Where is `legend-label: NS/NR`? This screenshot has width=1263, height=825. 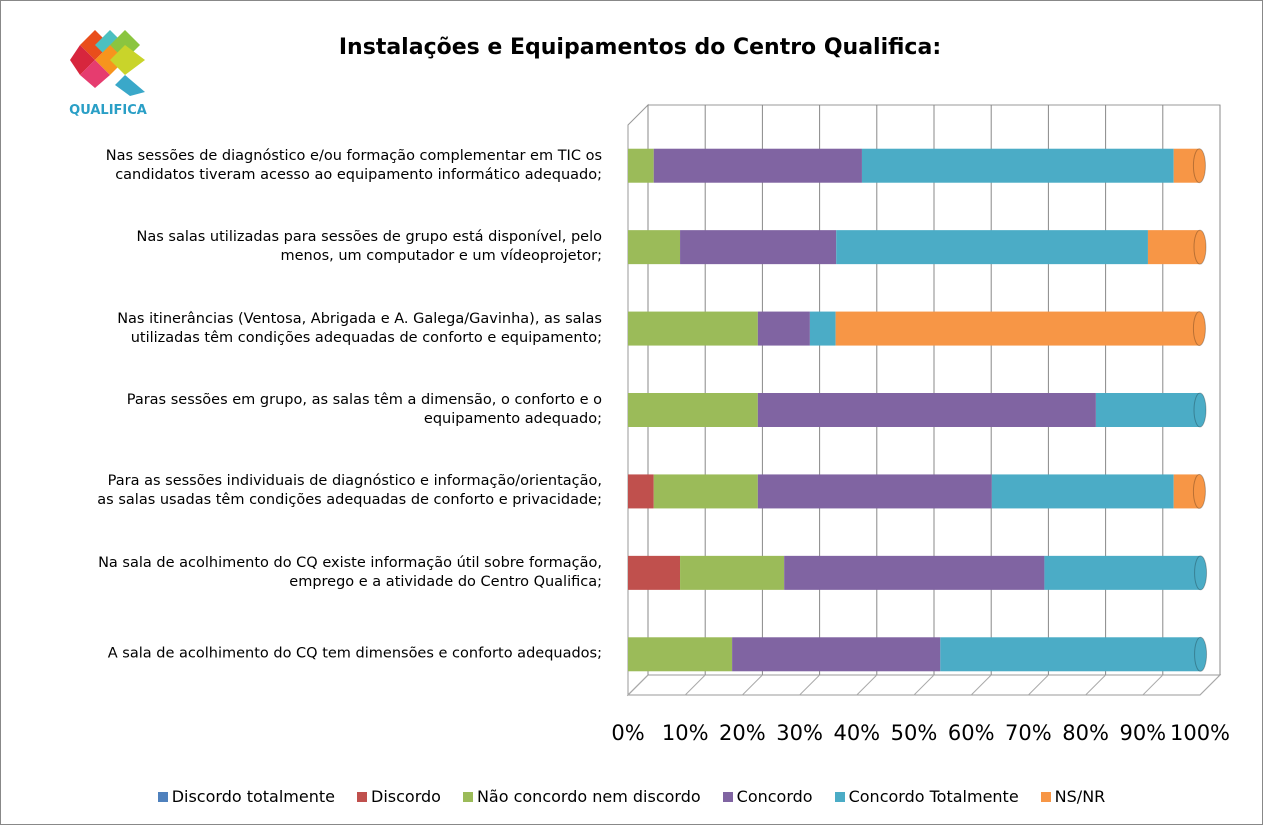
legend-label: NS/NR is located at coordinates (1080, 796).